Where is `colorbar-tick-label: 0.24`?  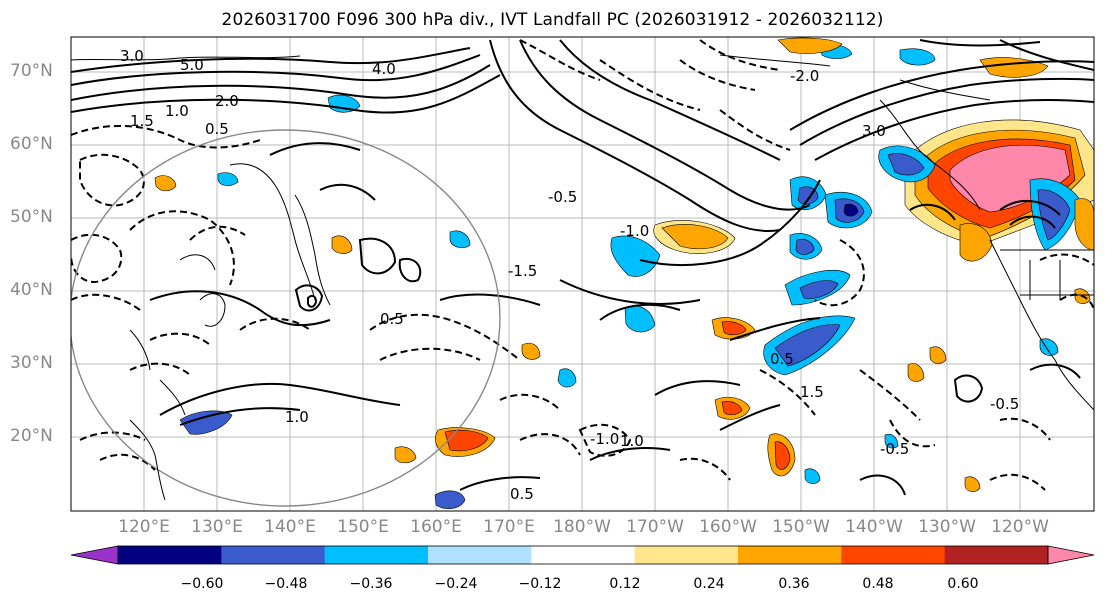
colorbar-tick-label: 0.24 is located at coordinates (709, 584).